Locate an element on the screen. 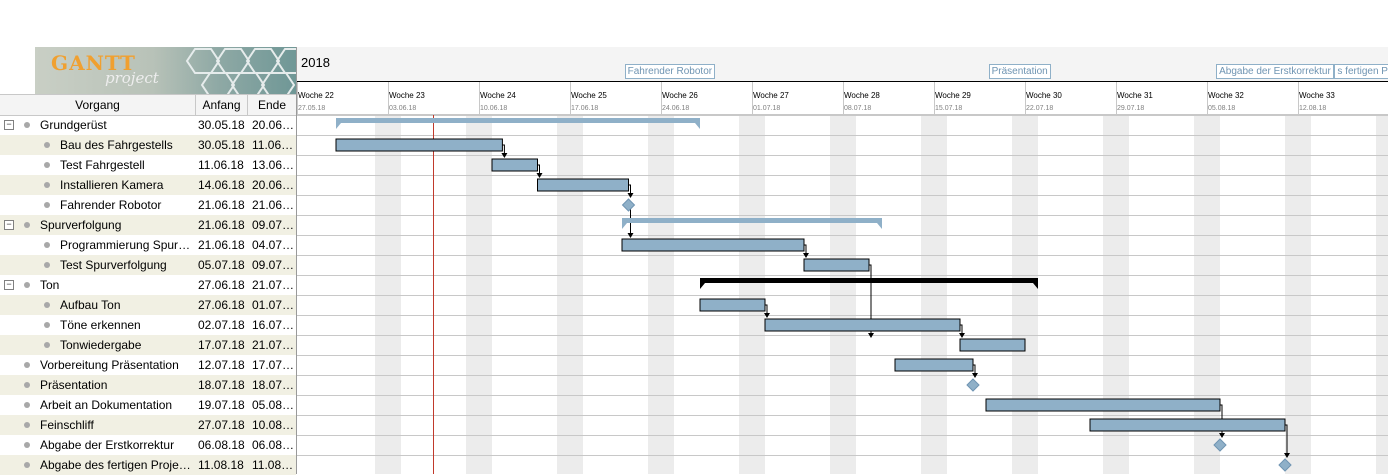 The height and width of the screenshot is (475, 1388). task-name: Fahrender Robotor is located at coordinates (111, 205).